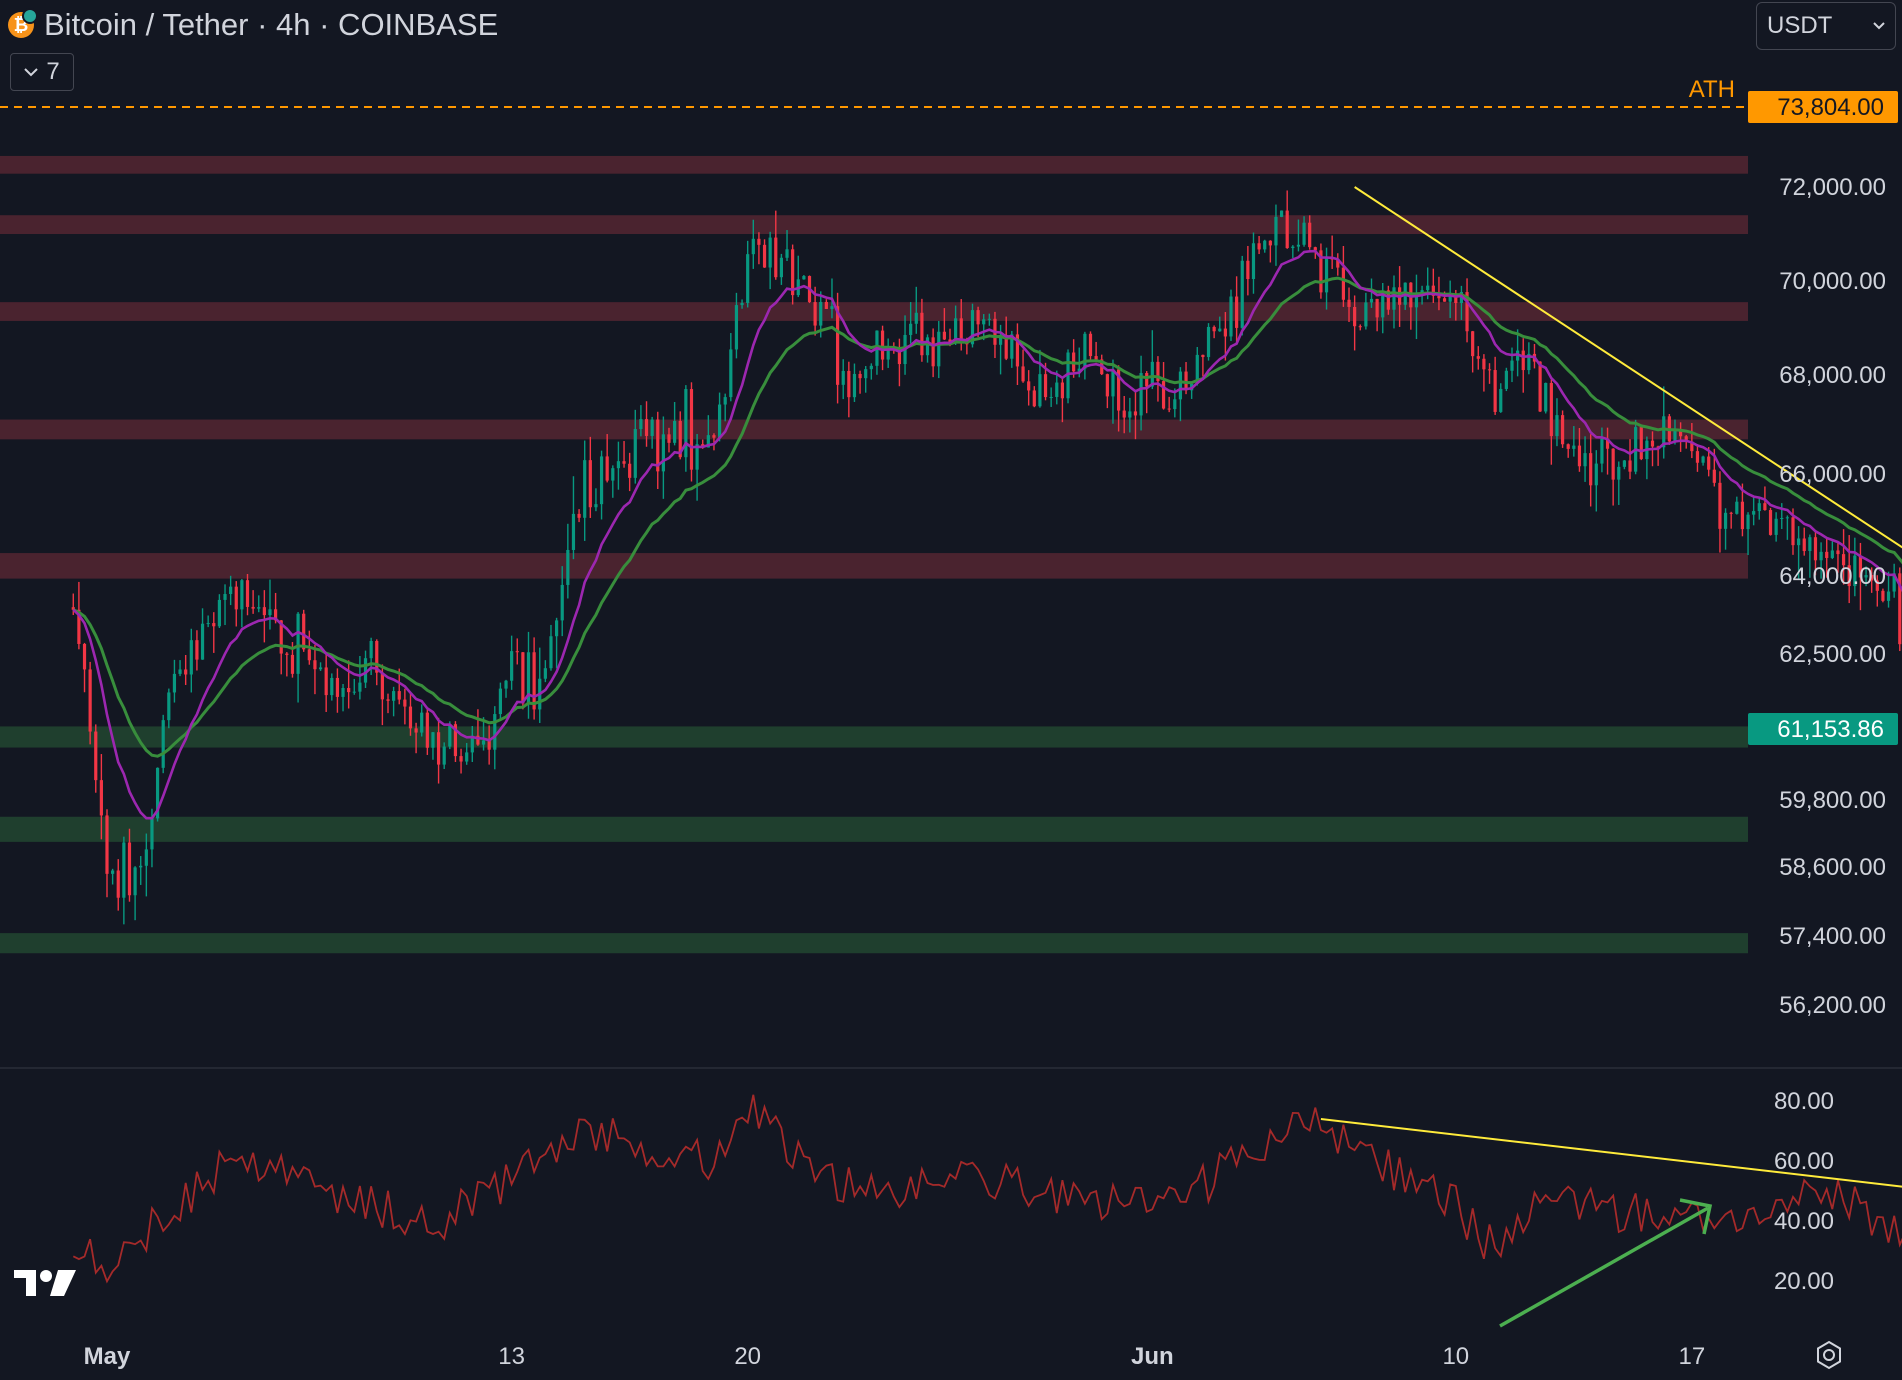 This screenshot has height=1380, width=1902. Describe the element at coordinates (1611, 1169) in the screenshot. I see `rsi-trendline` at that location.